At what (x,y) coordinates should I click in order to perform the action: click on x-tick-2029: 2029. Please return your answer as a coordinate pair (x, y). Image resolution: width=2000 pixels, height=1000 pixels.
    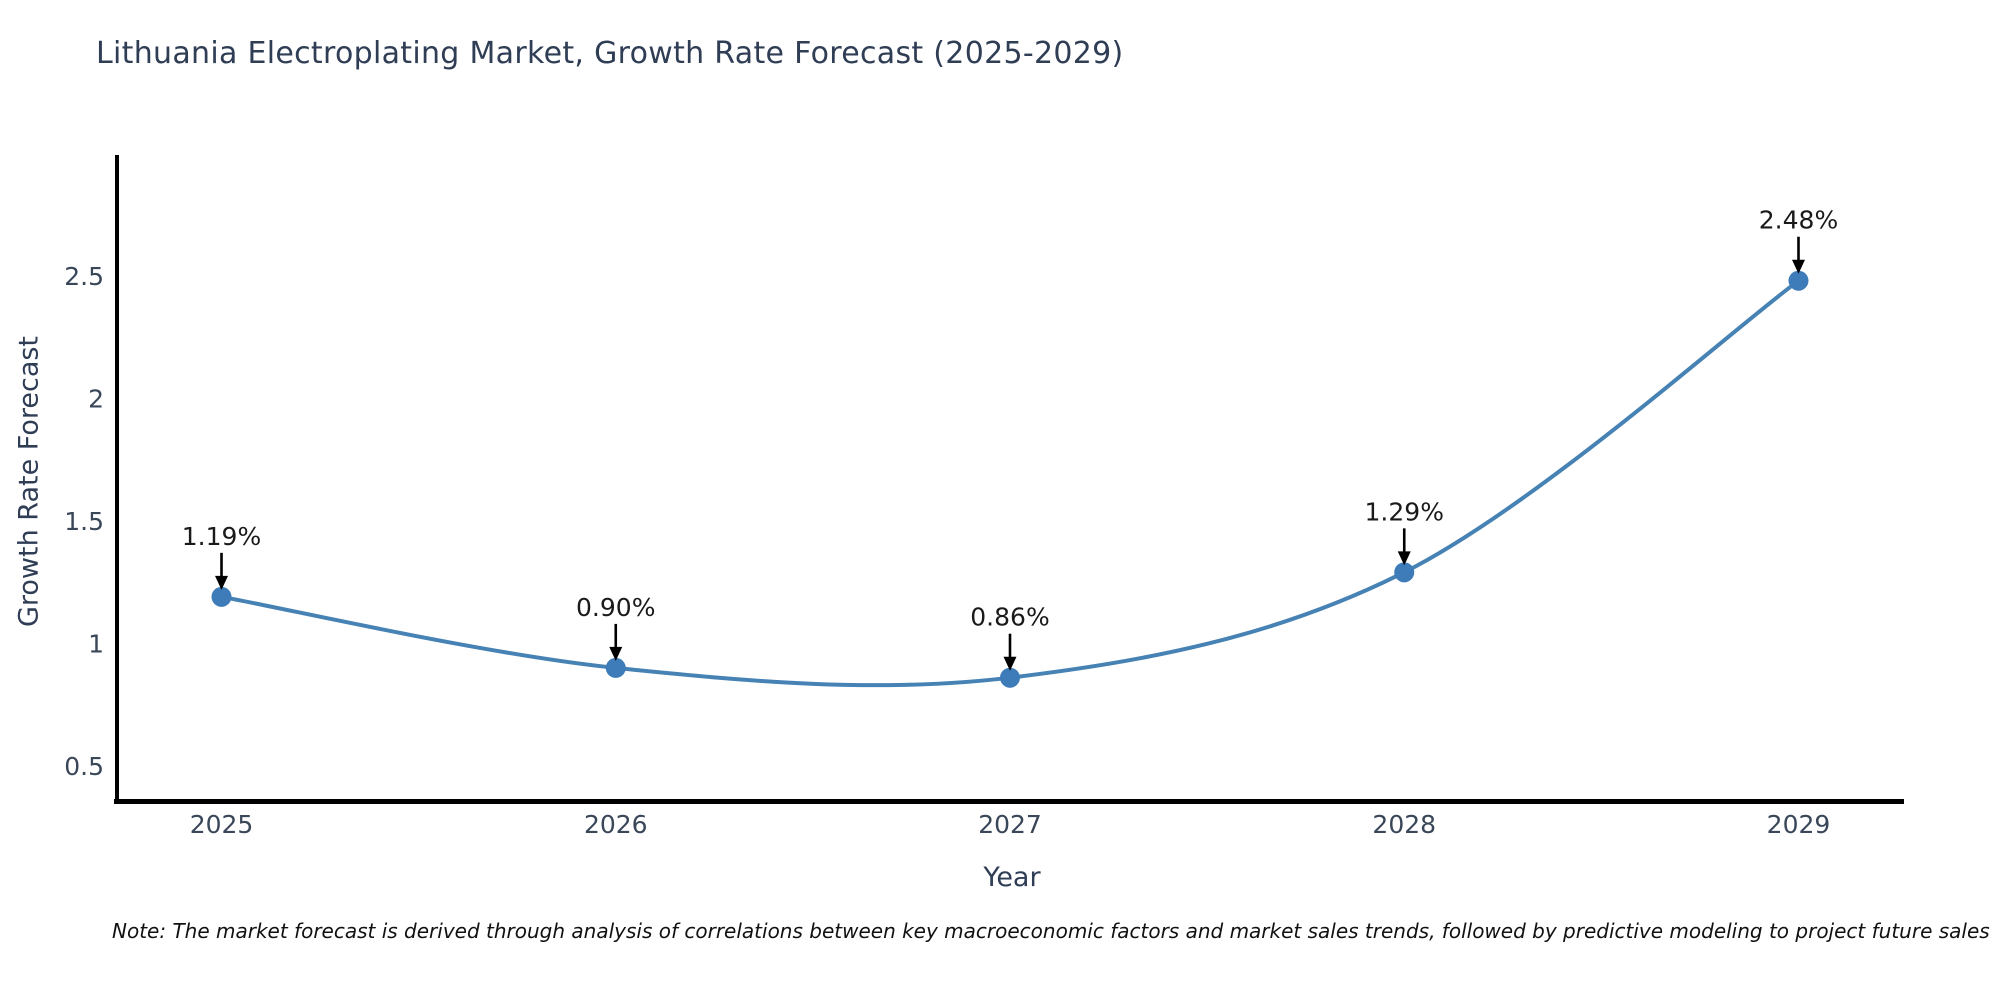
    Looking at the image, I should click on (1799, 824).